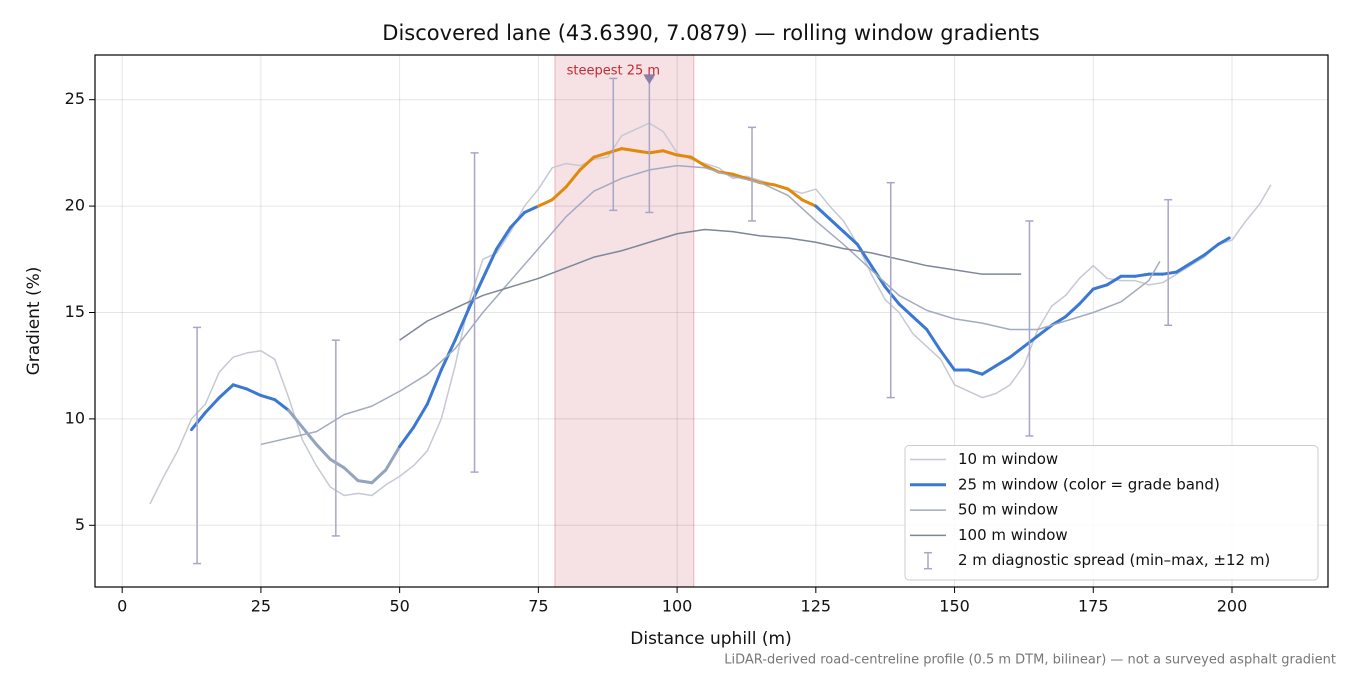  I want to click on legend-label: 50 m window, so click(1008, 510).